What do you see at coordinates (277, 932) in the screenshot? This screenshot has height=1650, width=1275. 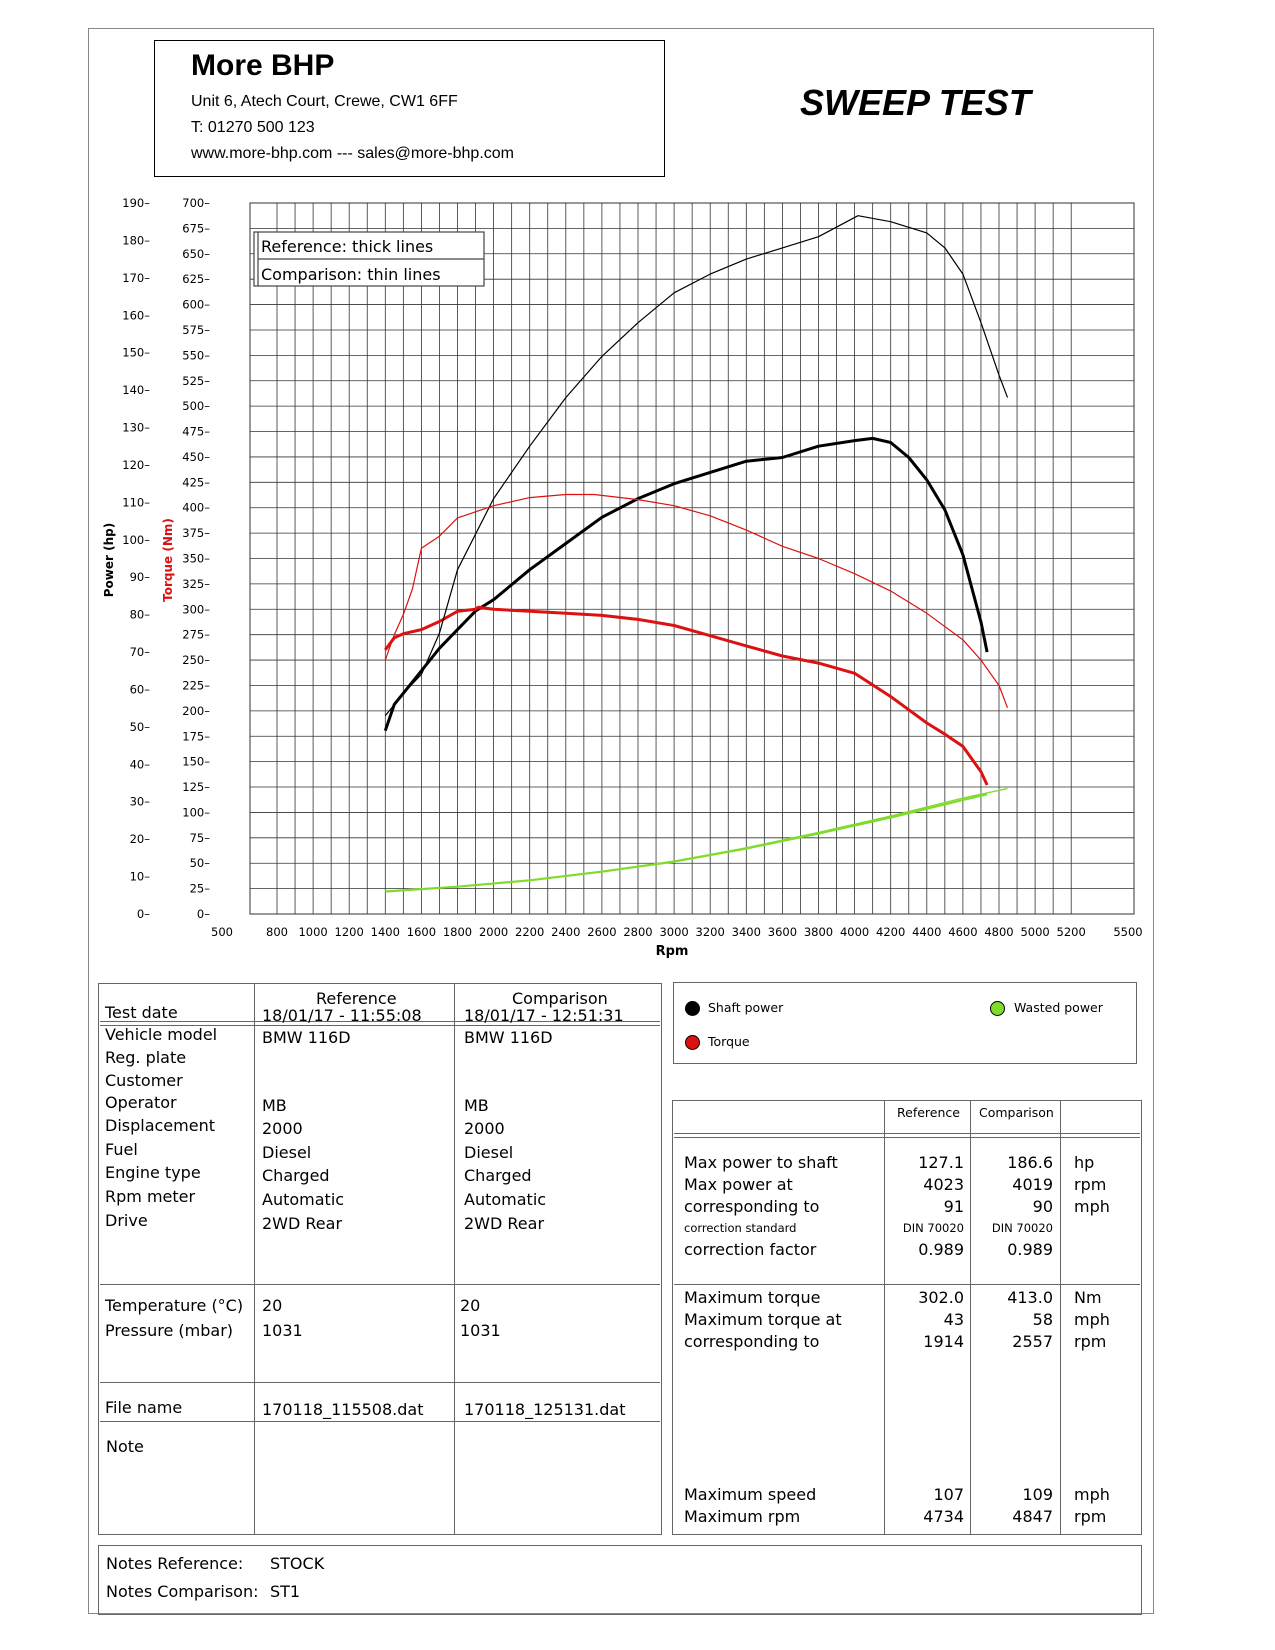 I see `x-tick-label: 800` at bounding box center [277, 932].